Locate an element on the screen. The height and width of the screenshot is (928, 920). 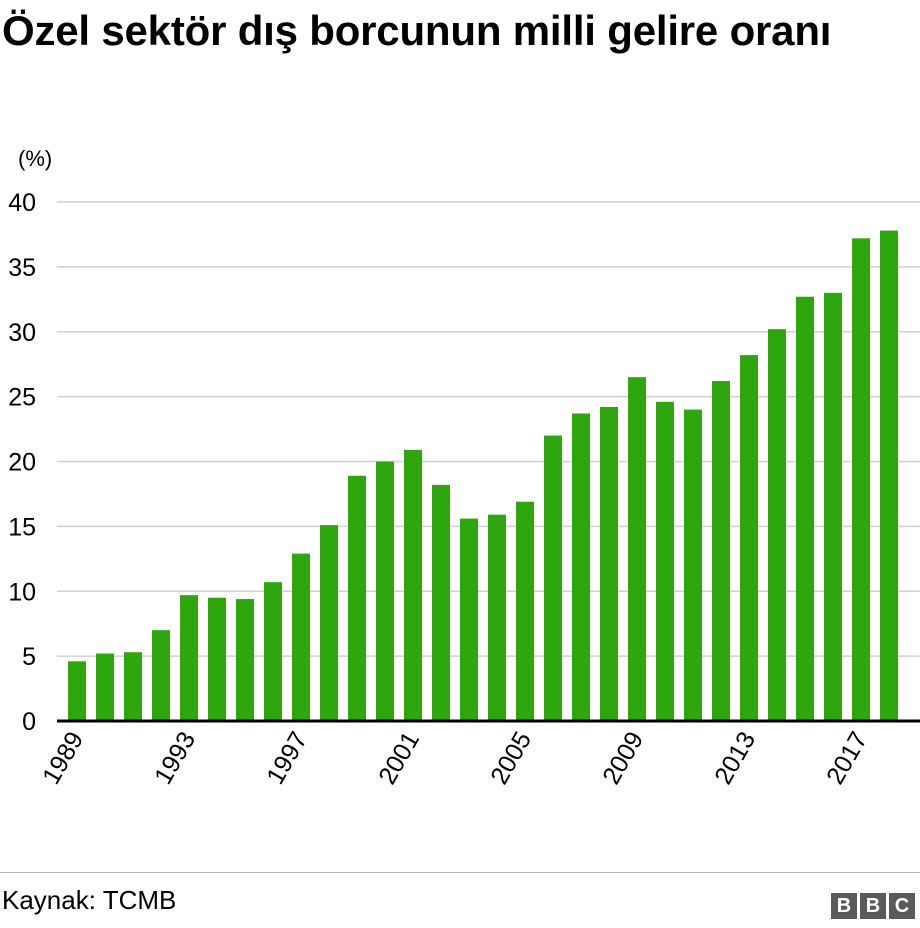
x-tick-label: 1993 is located at coordinates (175, 758).